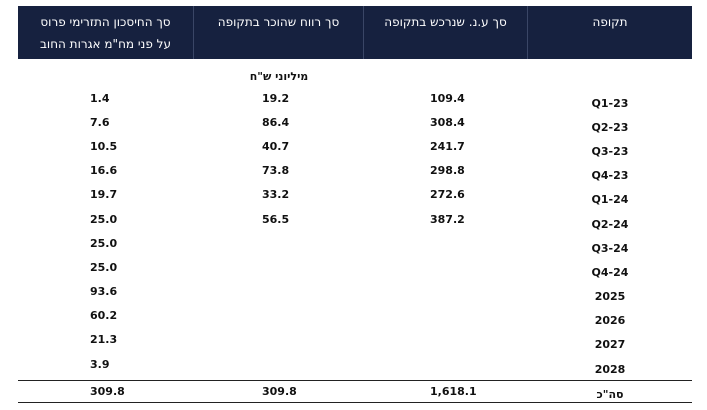 This screenshot has height=410, width=707. Describe the element at coordinates (355, 195) in the screenshot. I see `table-row: Q1-24 272.6 33.2 19.7` at that location.